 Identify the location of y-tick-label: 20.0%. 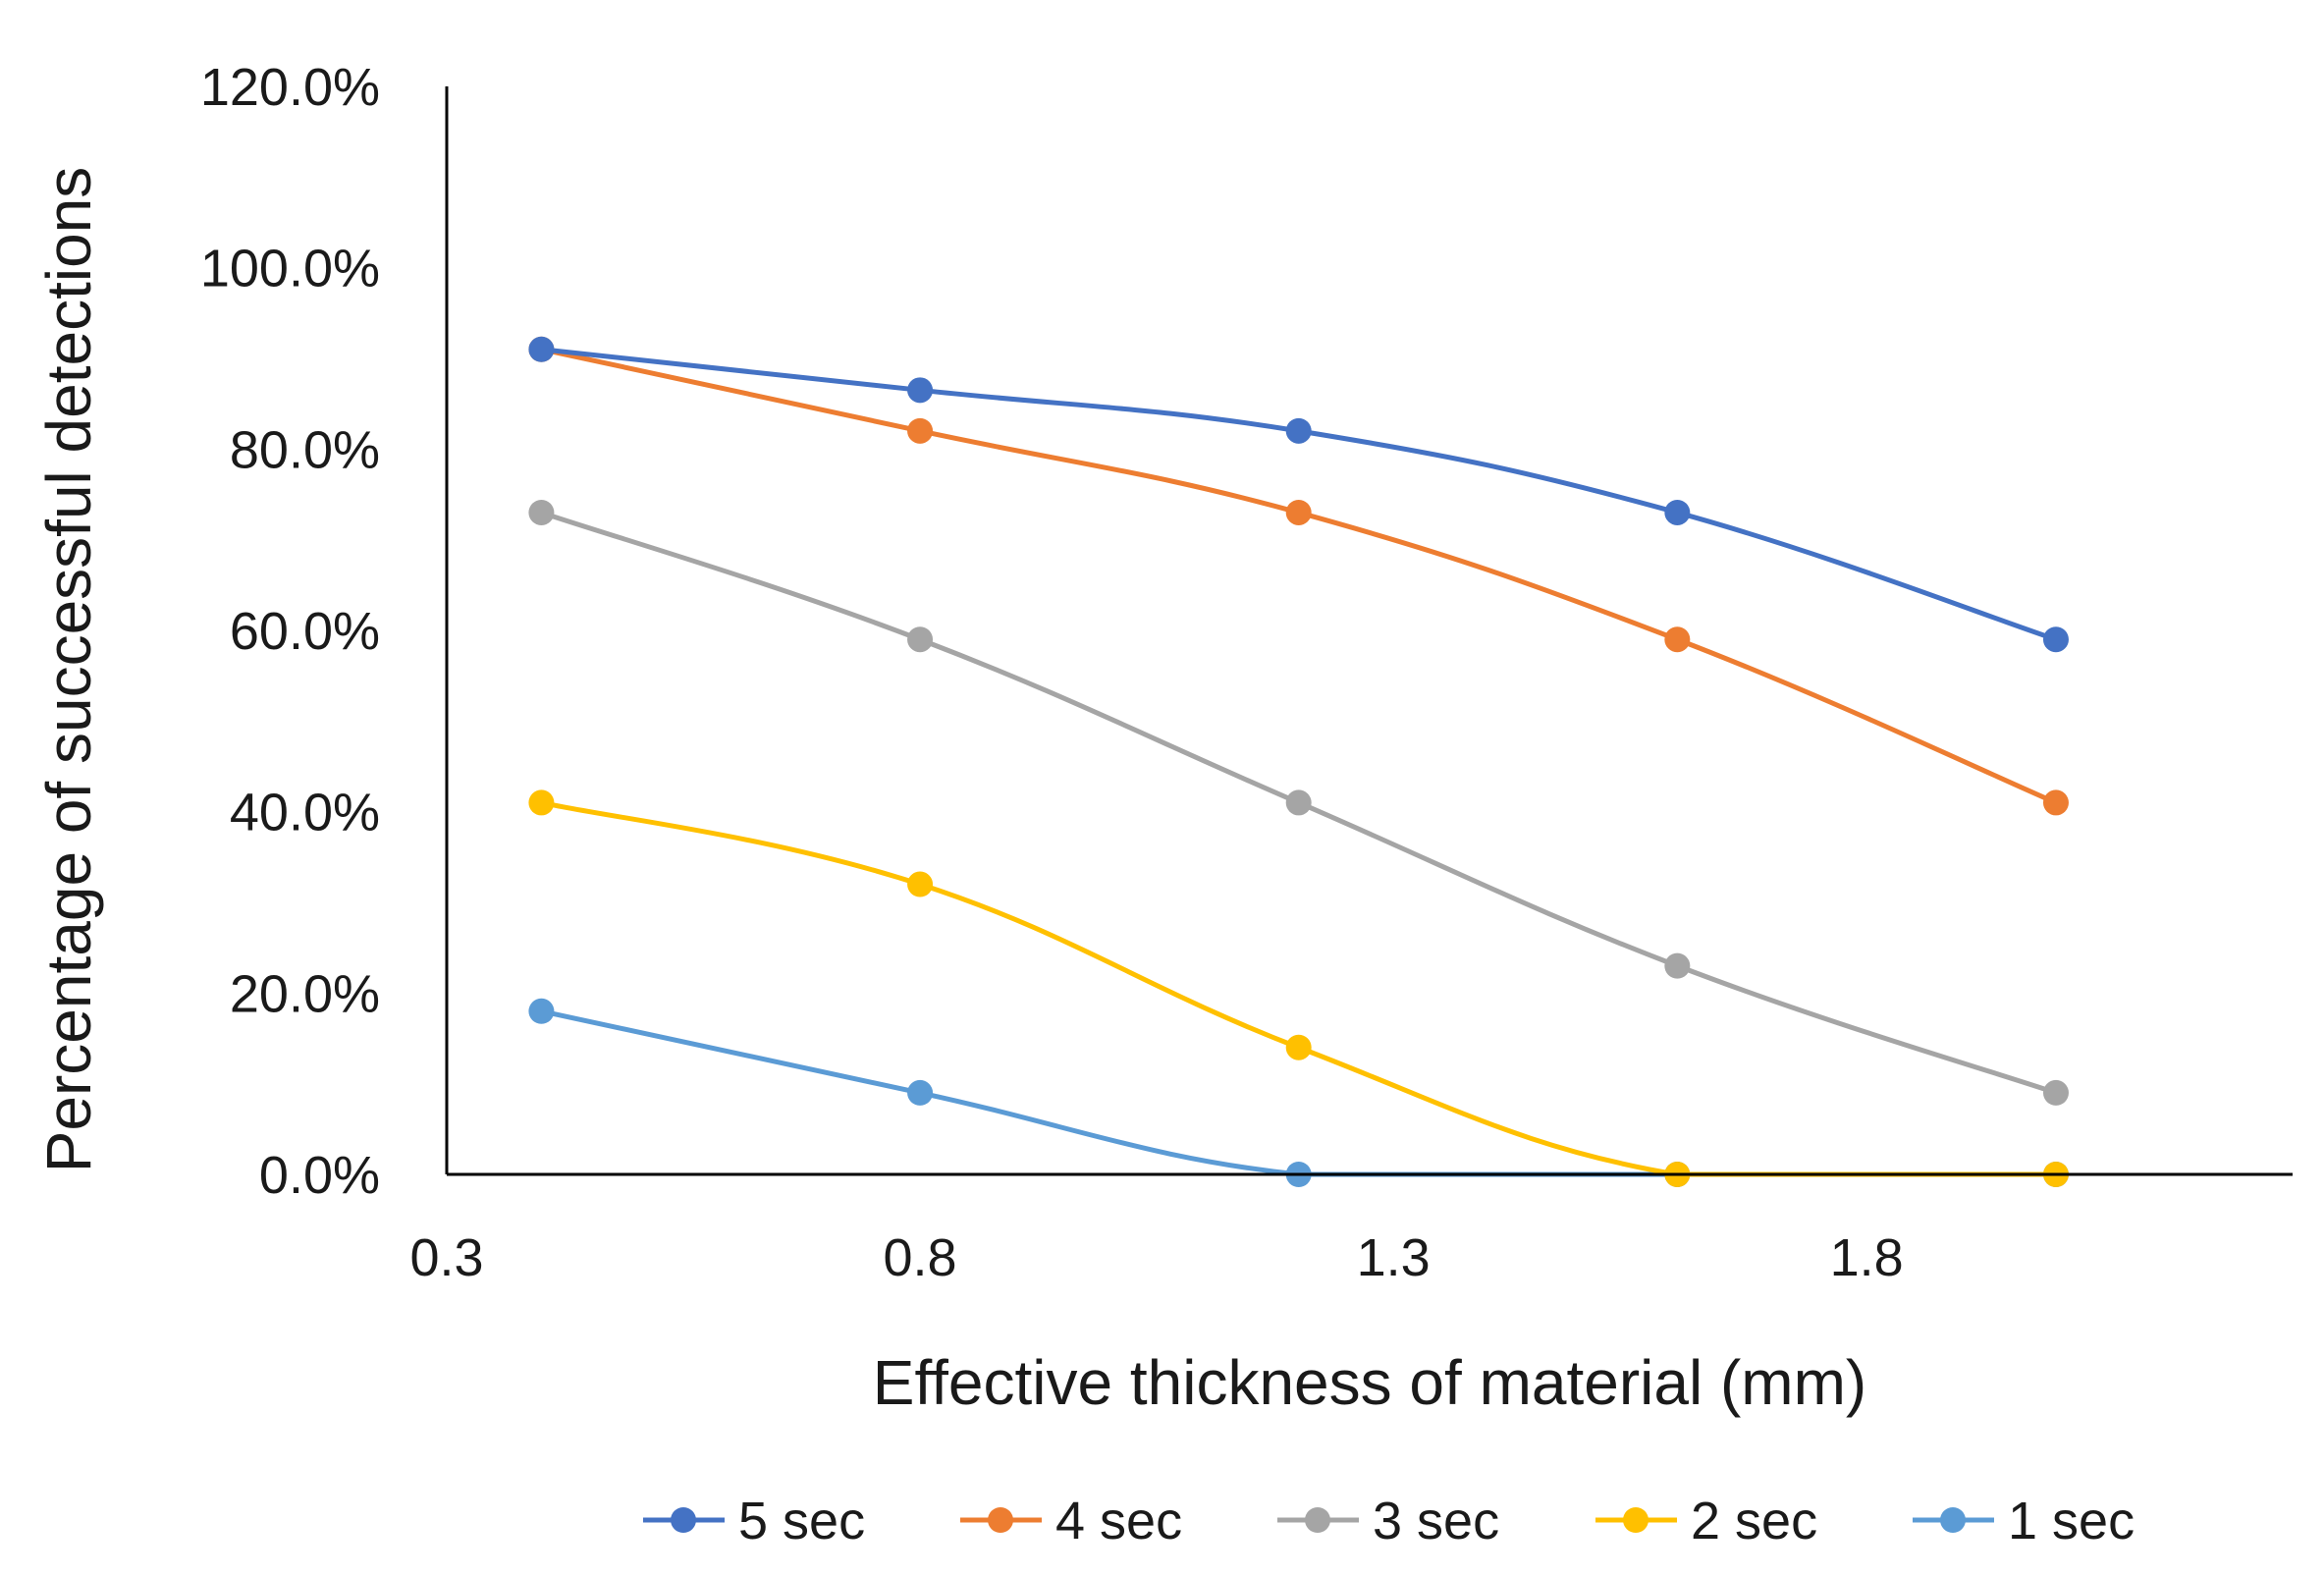
(305, 994).